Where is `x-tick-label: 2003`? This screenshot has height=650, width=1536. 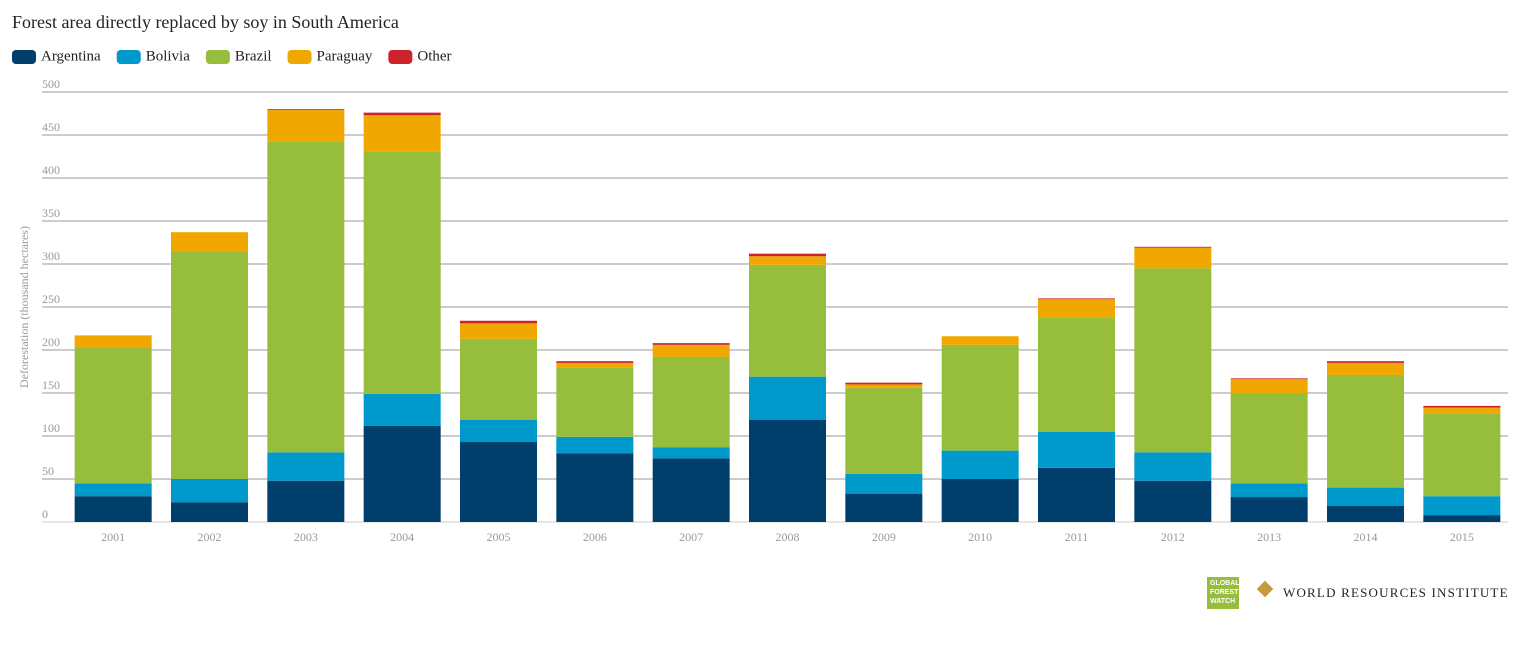
x-tick-label: 2003 is located at coordinates (306, 537).